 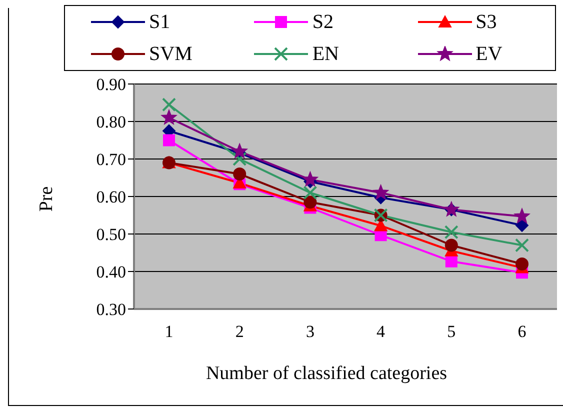 I want to click on y-tick-label: 0.30, so click(x=111, y=310).